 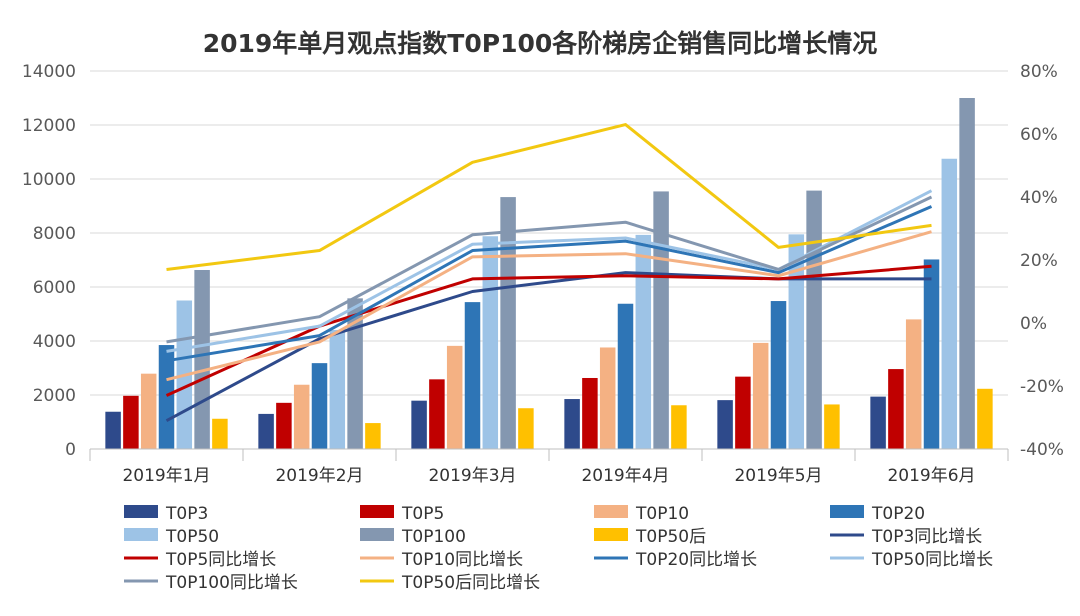 I want to click on y-tick-label: 12000, so click(x=49, y=126).